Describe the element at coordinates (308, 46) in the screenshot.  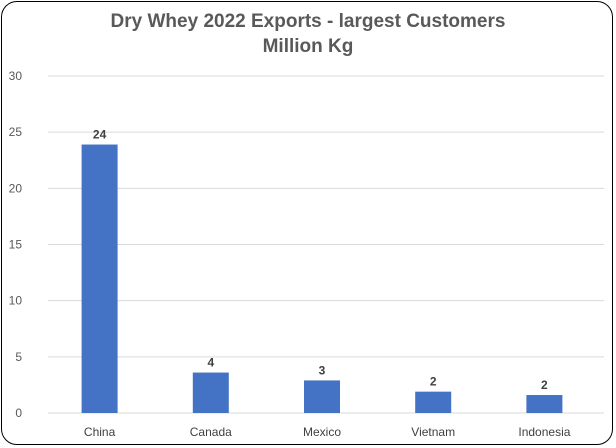
I see `chart-subtitle: Million Kg` at that location.